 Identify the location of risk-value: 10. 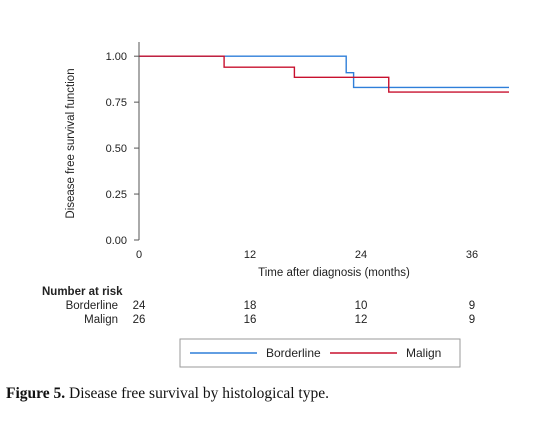
(361, 306).